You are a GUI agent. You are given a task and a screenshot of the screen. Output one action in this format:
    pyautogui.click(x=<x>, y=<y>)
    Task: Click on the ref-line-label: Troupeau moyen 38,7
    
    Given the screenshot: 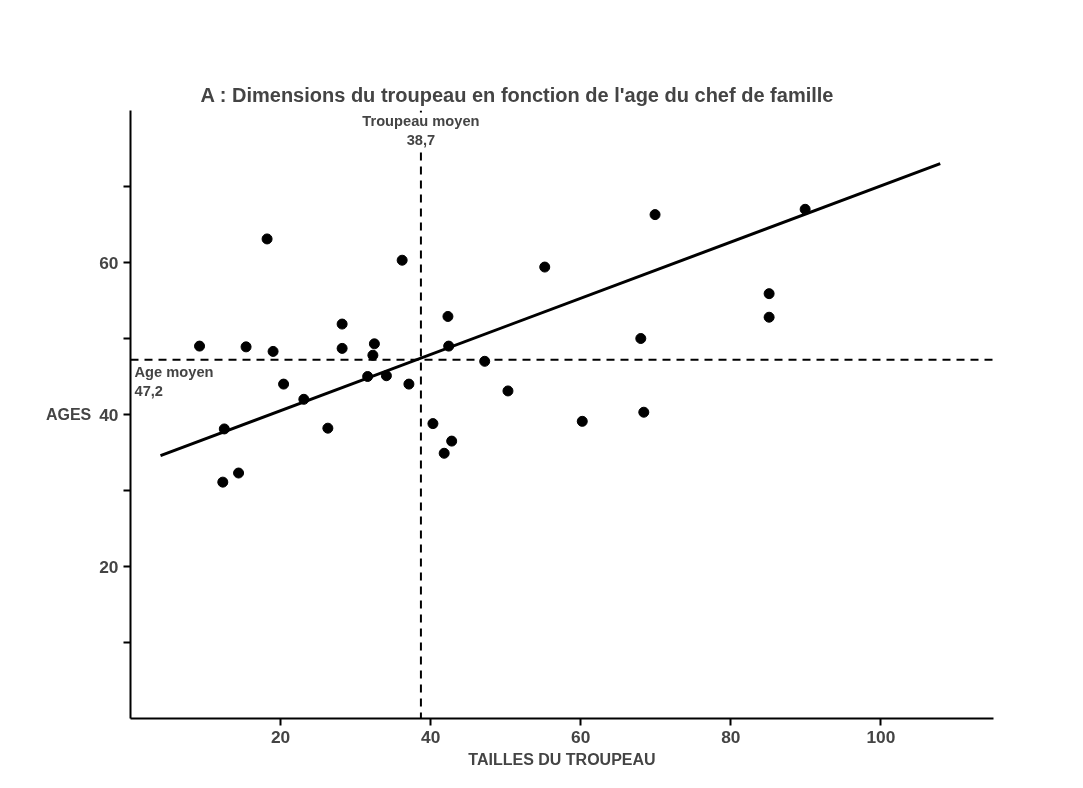 What is the action you would take?
    pyautogui.click(x=421, y=130)
    